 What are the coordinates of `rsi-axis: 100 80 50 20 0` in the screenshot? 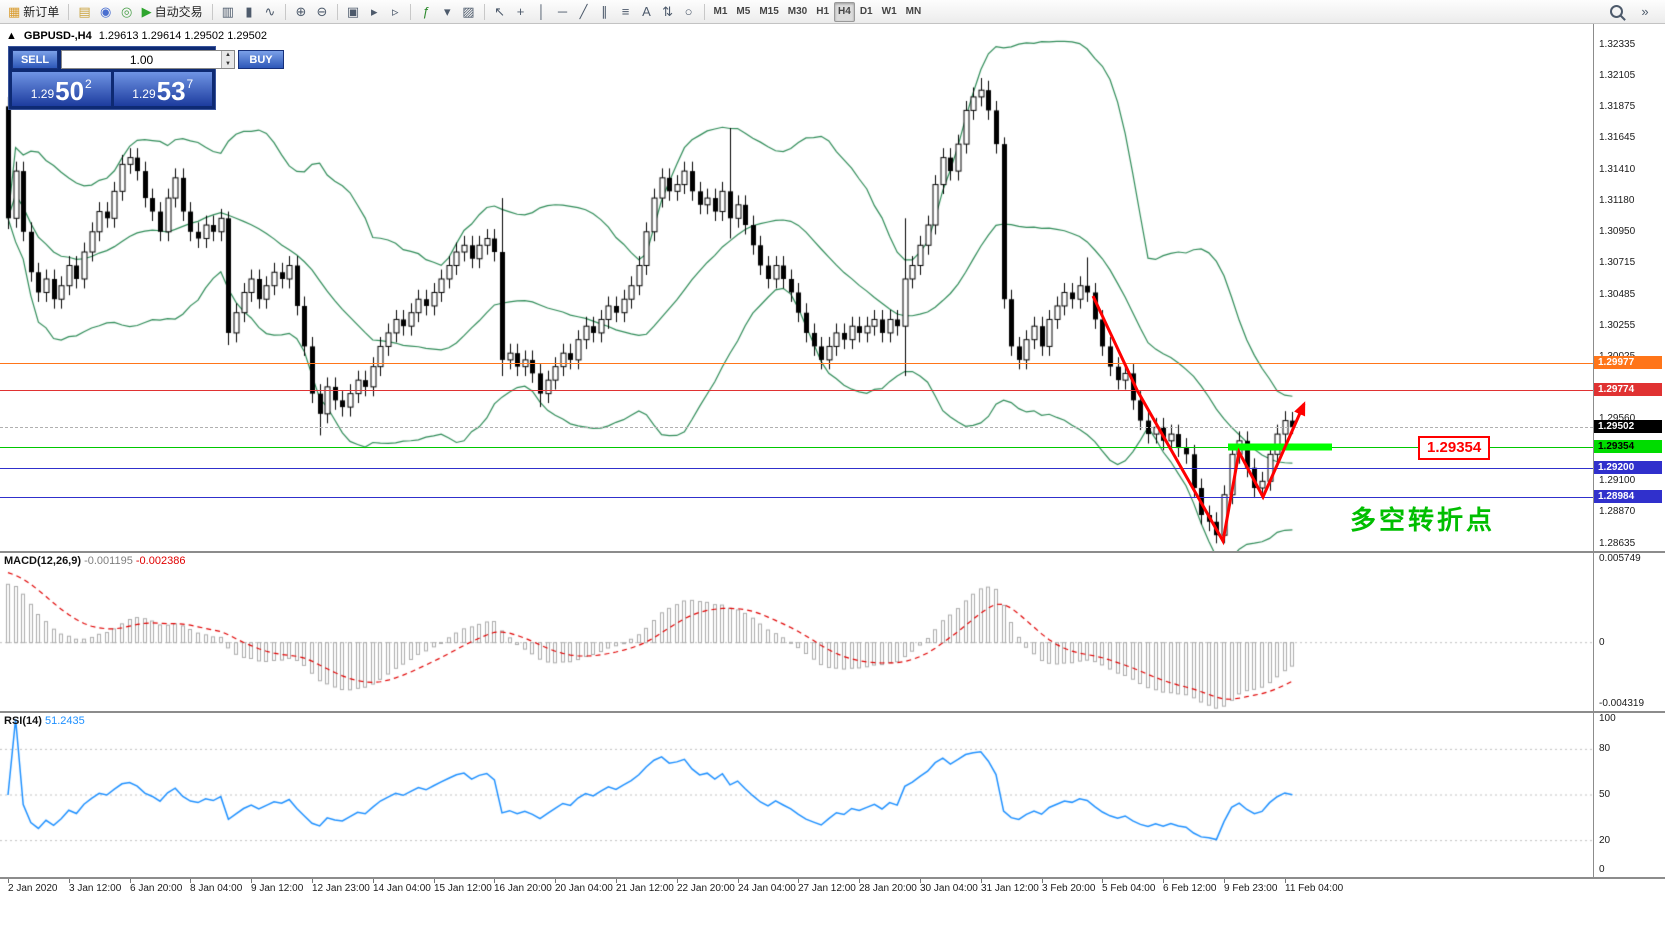 It's located at (1629, 795).